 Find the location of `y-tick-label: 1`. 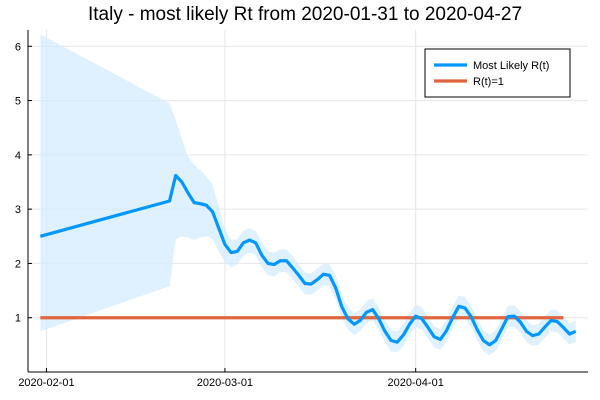

y-tick-label: 1 is located at coordinates (18, 319).